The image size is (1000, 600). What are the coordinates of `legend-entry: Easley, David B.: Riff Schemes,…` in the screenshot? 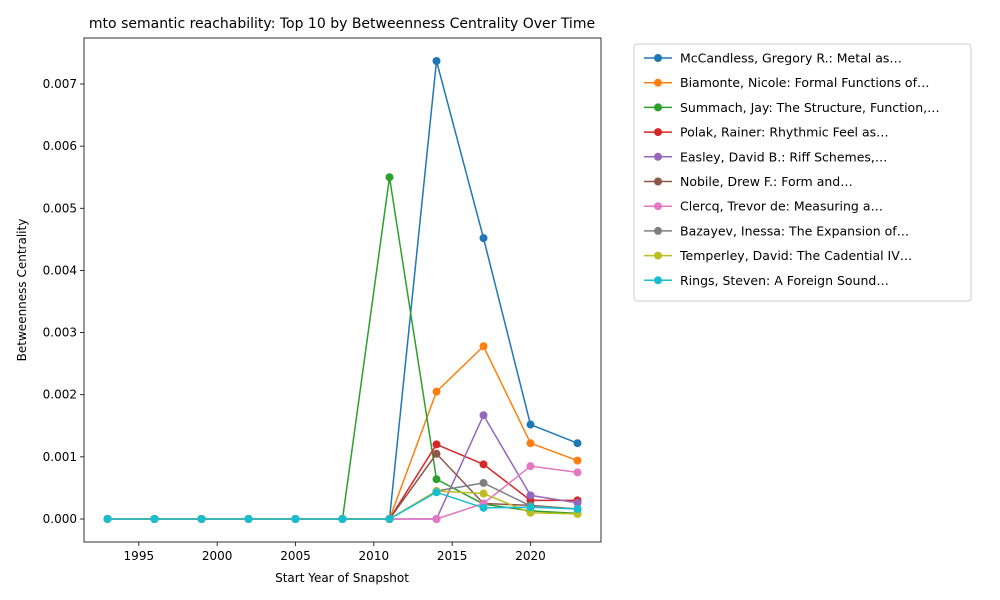 It's located at (765, 156).